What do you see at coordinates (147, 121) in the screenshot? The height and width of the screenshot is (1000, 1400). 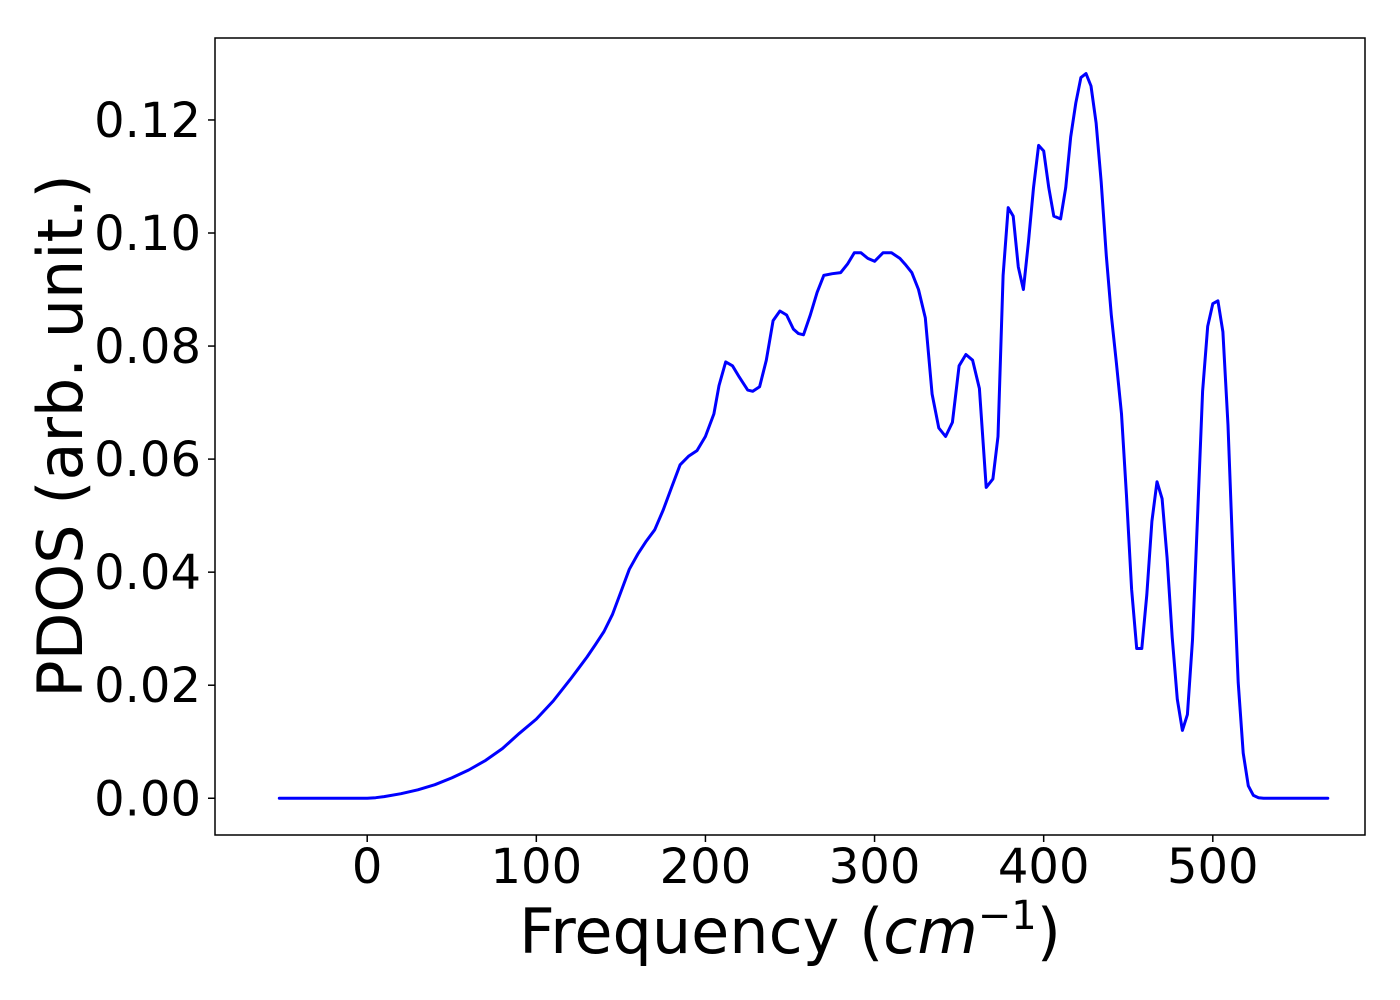 I see `y-tick-label: 0.12` at bounding box center [147, 121].